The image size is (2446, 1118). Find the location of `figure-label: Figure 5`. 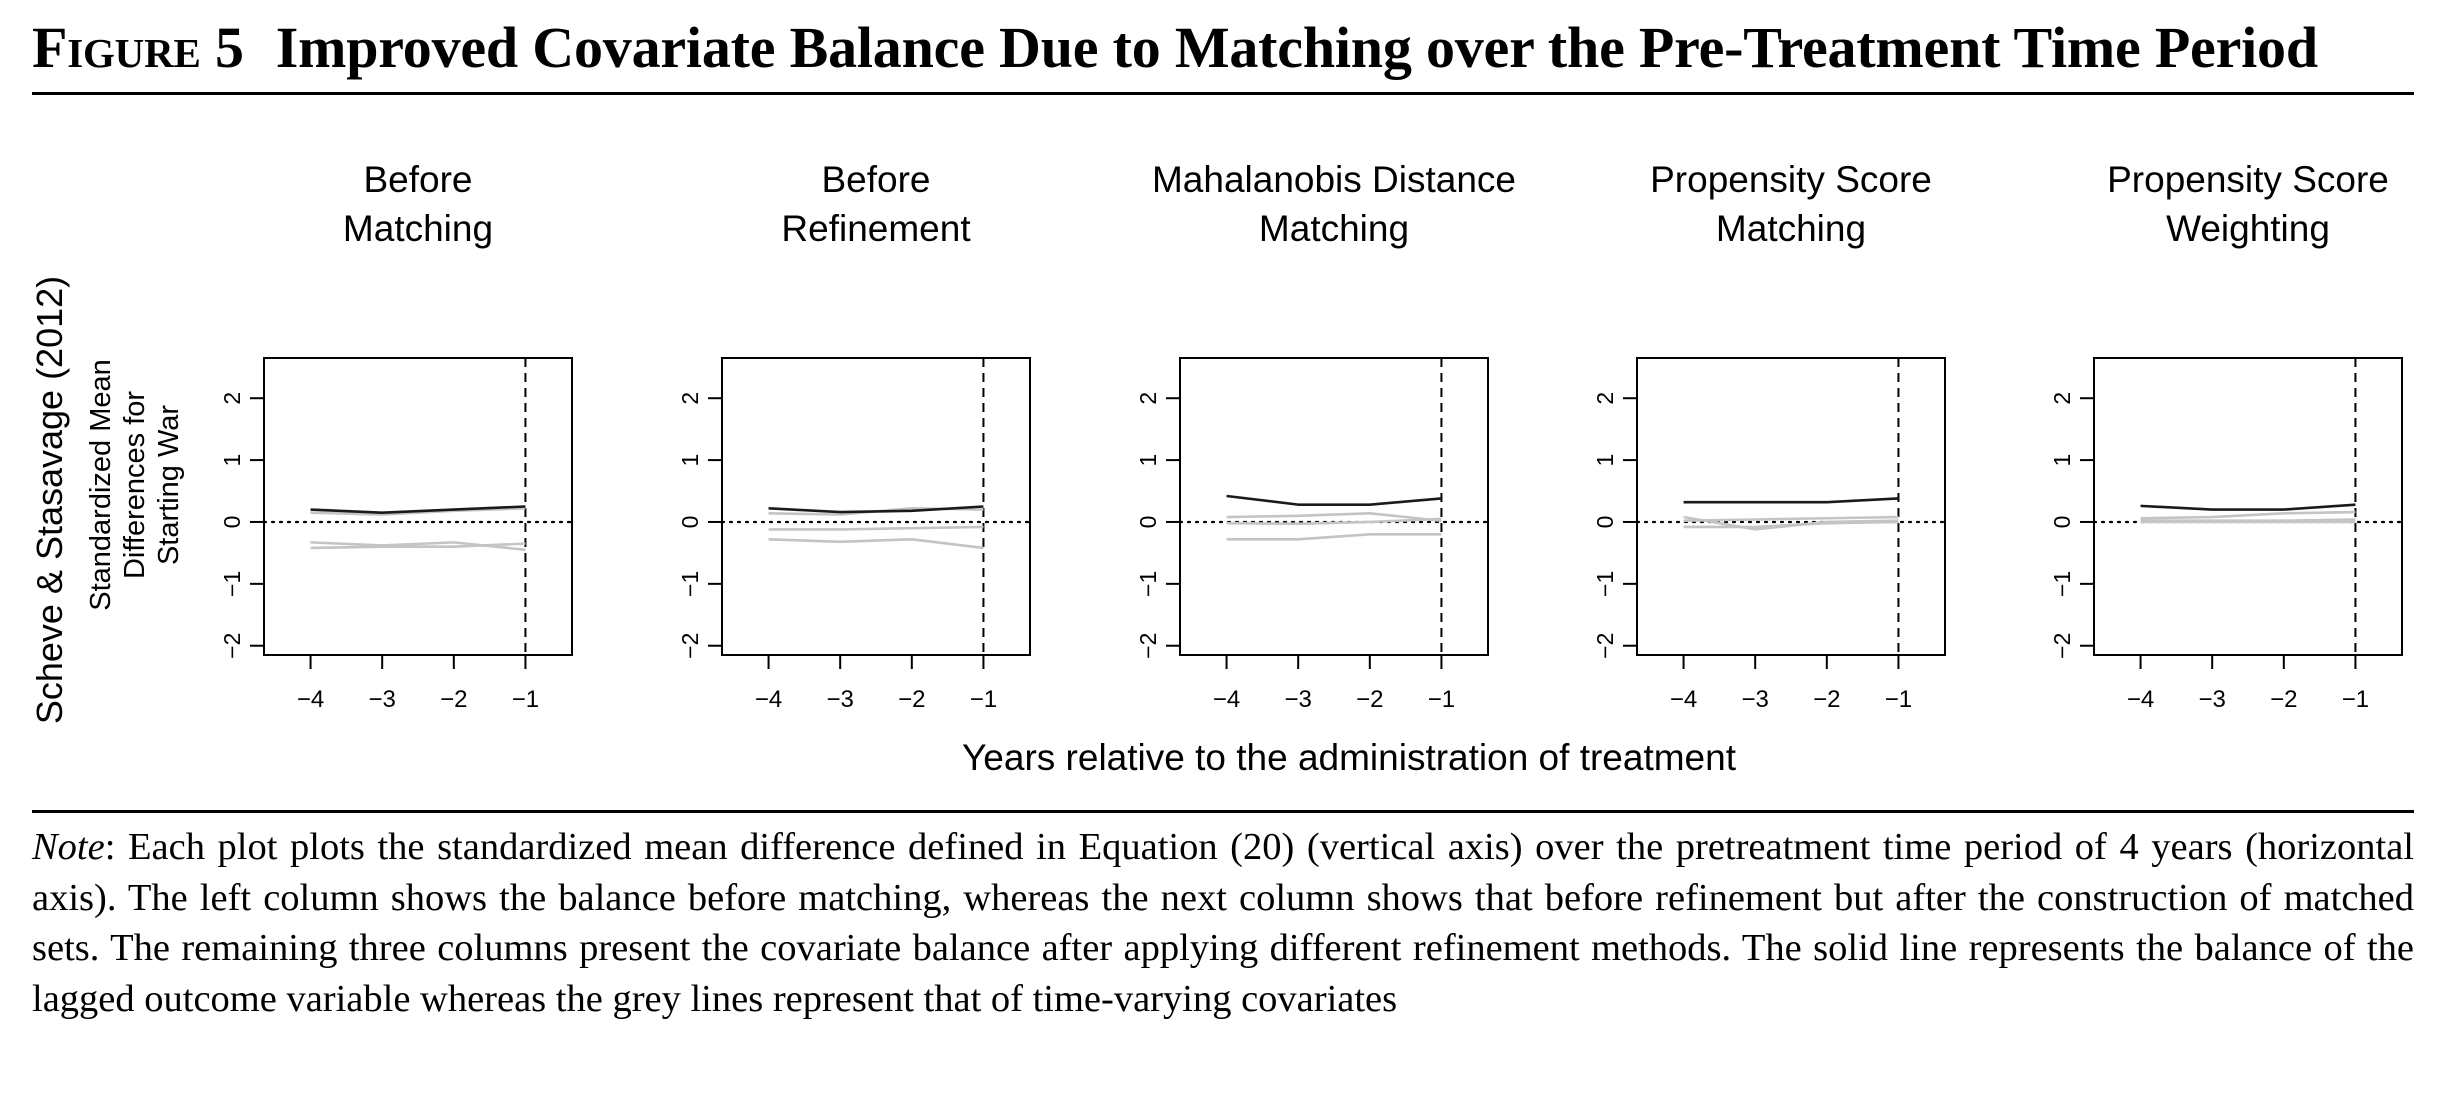

figure-label: Figure 5 is located at coordinates (138, 47).